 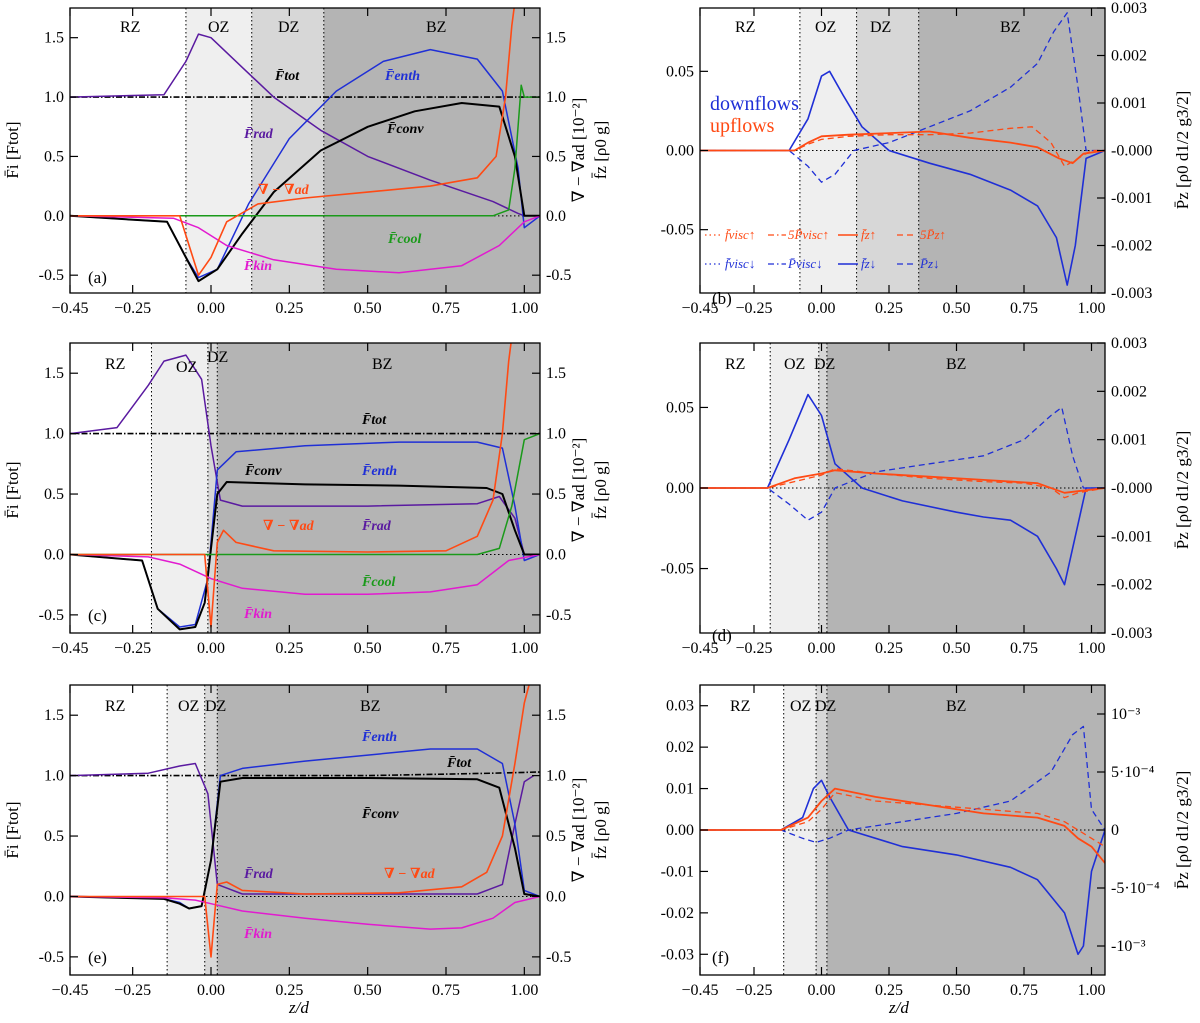 What do you see at coordinates (1182, 830) in the screenshot?
I see `y2-axis-label-f: P̄z [ρ0 d1/2 g3/2]` at bounding box center [1182, 830].